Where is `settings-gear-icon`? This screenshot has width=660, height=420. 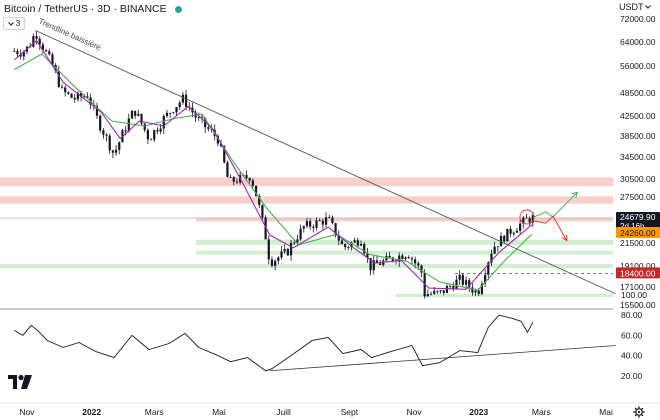 settings-gear-icon is located at coordinates (639, 412).